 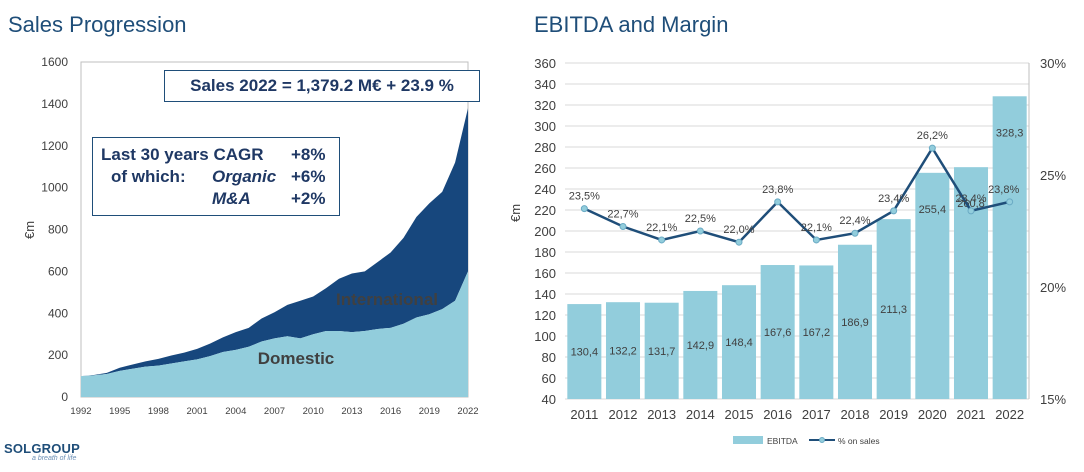 I want to click on y-tick-label: 600, so click(x=58, y=271).